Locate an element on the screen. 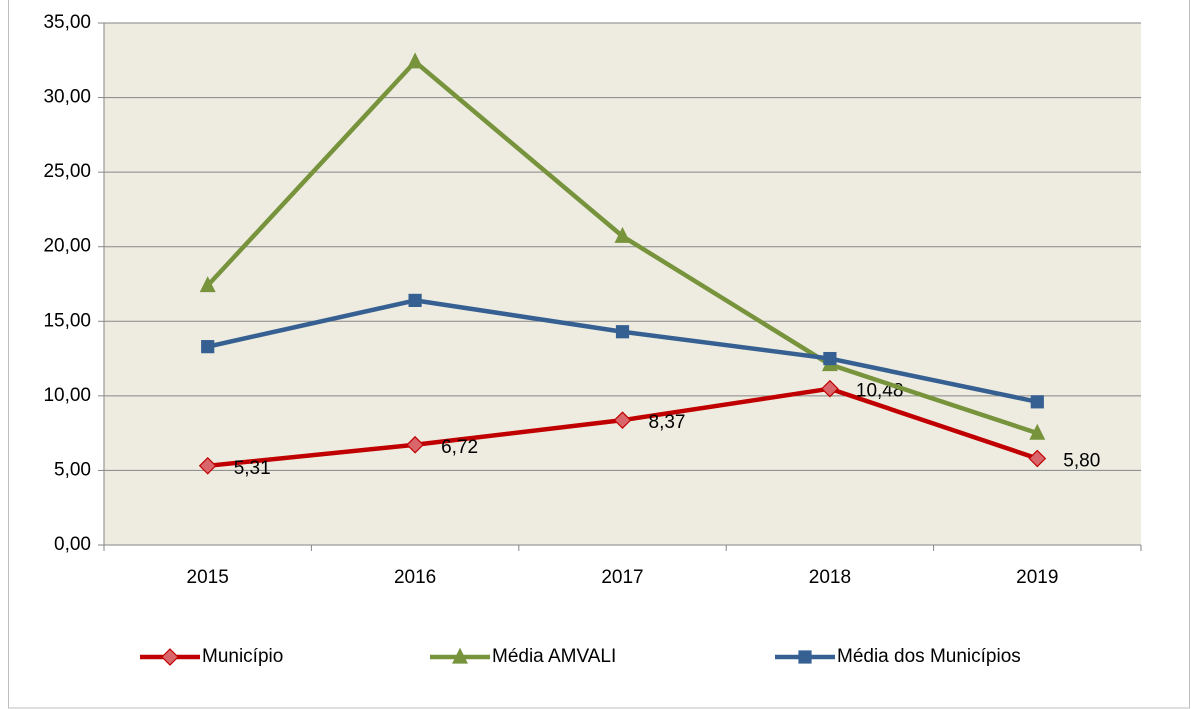 This screenshot has width=1191, height=709. data-label: 5,31 is located at coordinates (252, 468).